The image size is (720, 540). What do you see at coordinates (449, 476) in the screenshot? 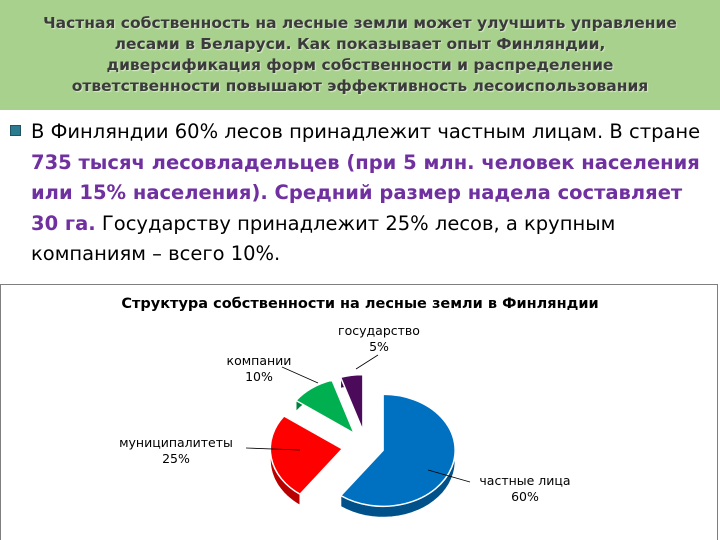
I see `leader-line-private` at bounding box center [449, 476].